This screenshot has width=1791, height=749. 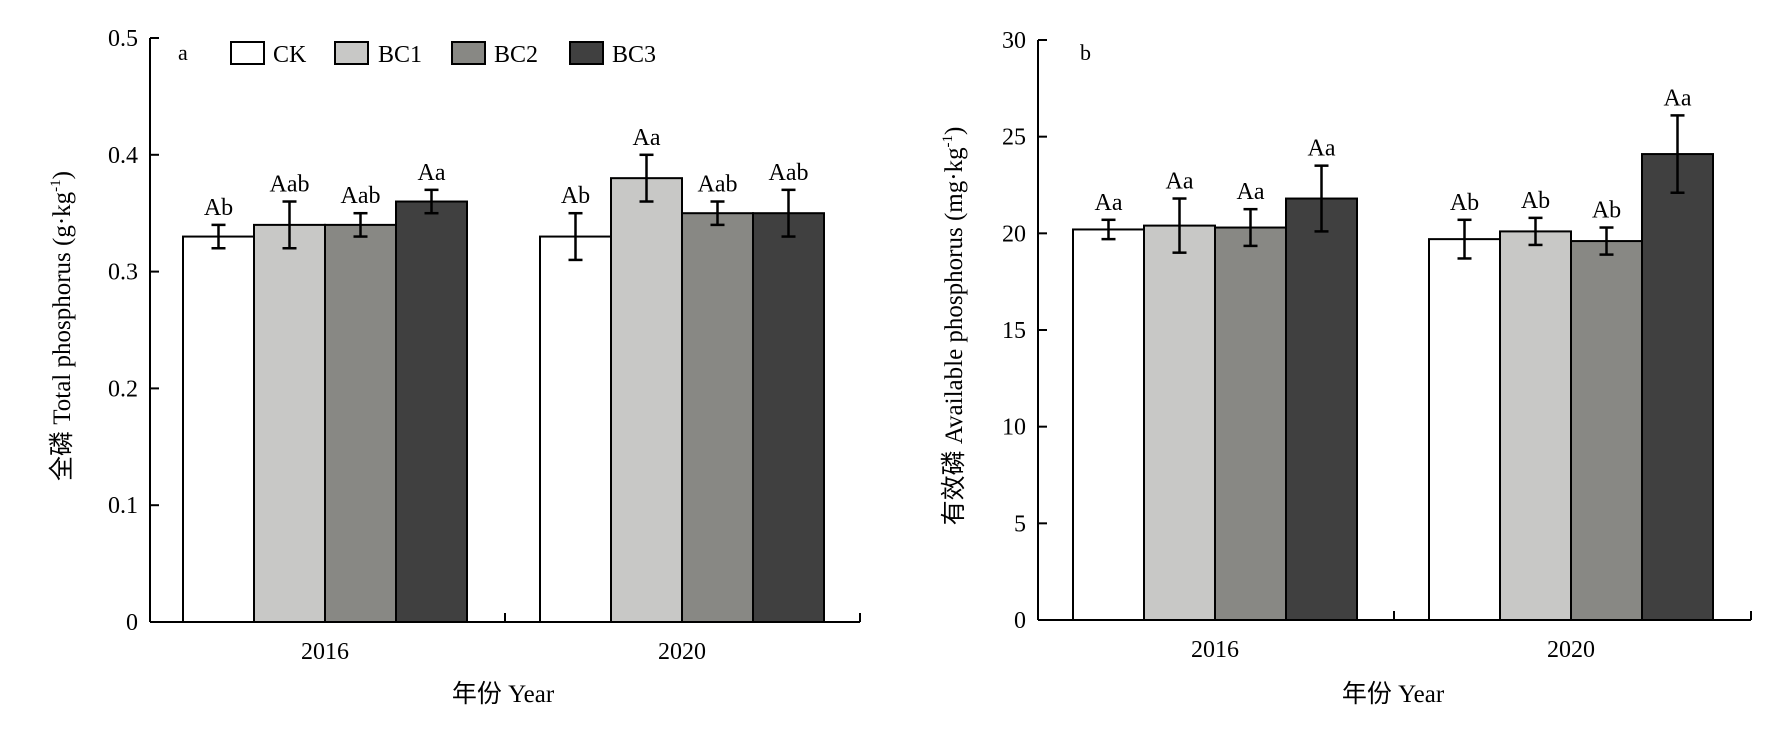 I want to click on panel-a-y-tick-label: 0.4, so click(x=123, y=156).